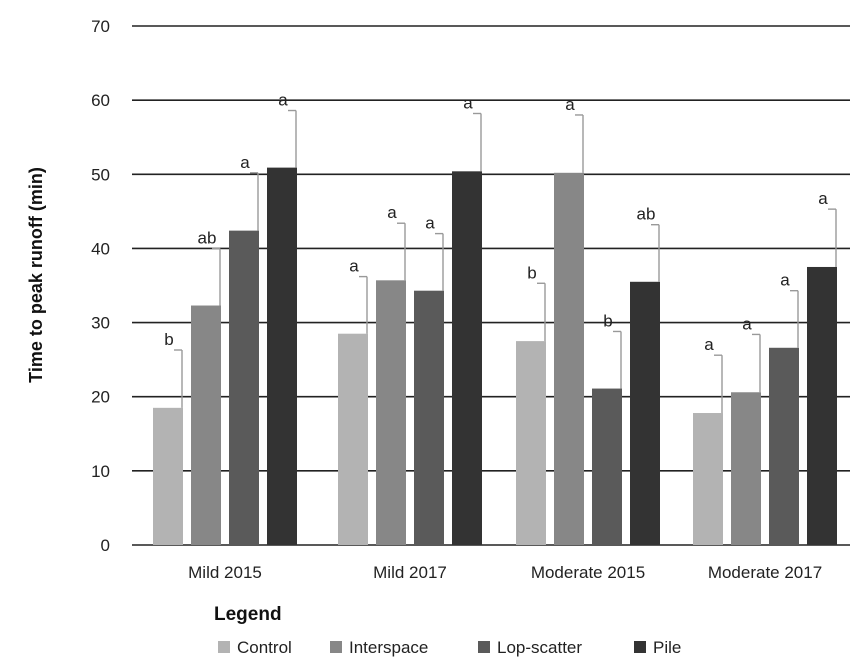 The image size is (856, 662). What do you see at coordinates (248, 614) in the screenshot?
I see `legend-title: Legend` at bounding box center [248, 614].